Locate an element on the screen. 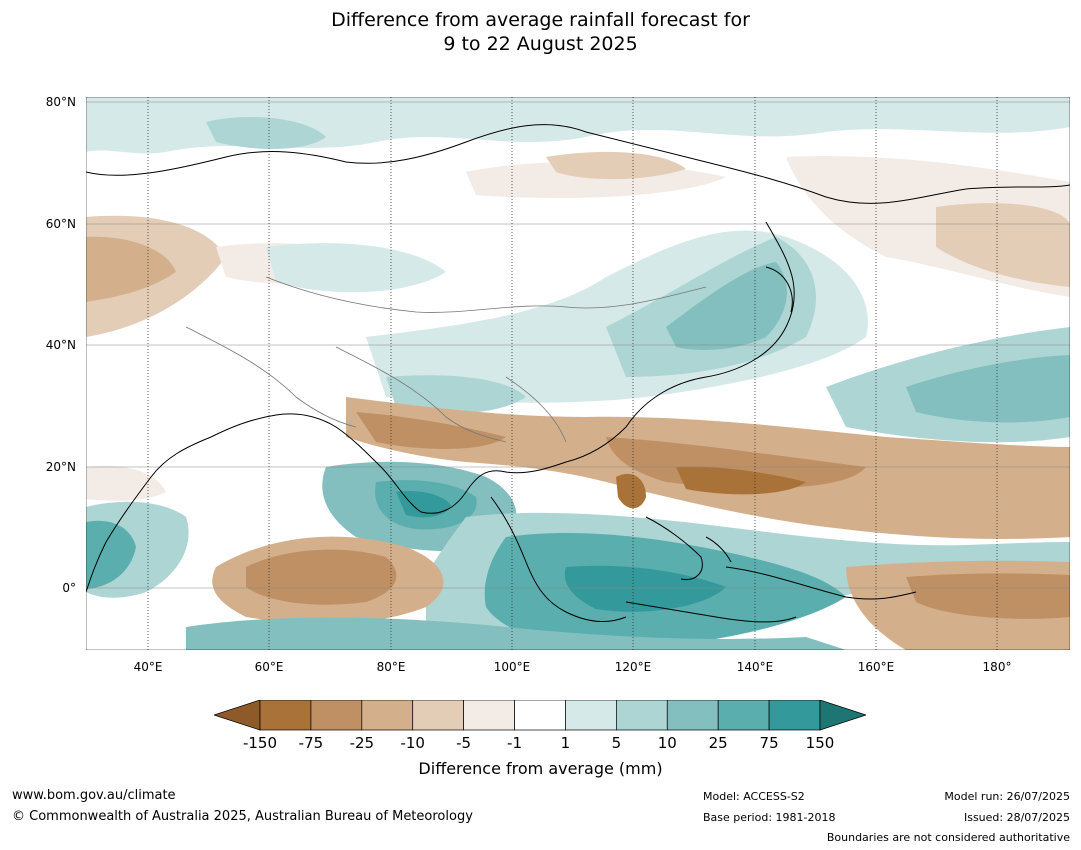  region-dry-philippine-sea is located at coordinates (741, 480).